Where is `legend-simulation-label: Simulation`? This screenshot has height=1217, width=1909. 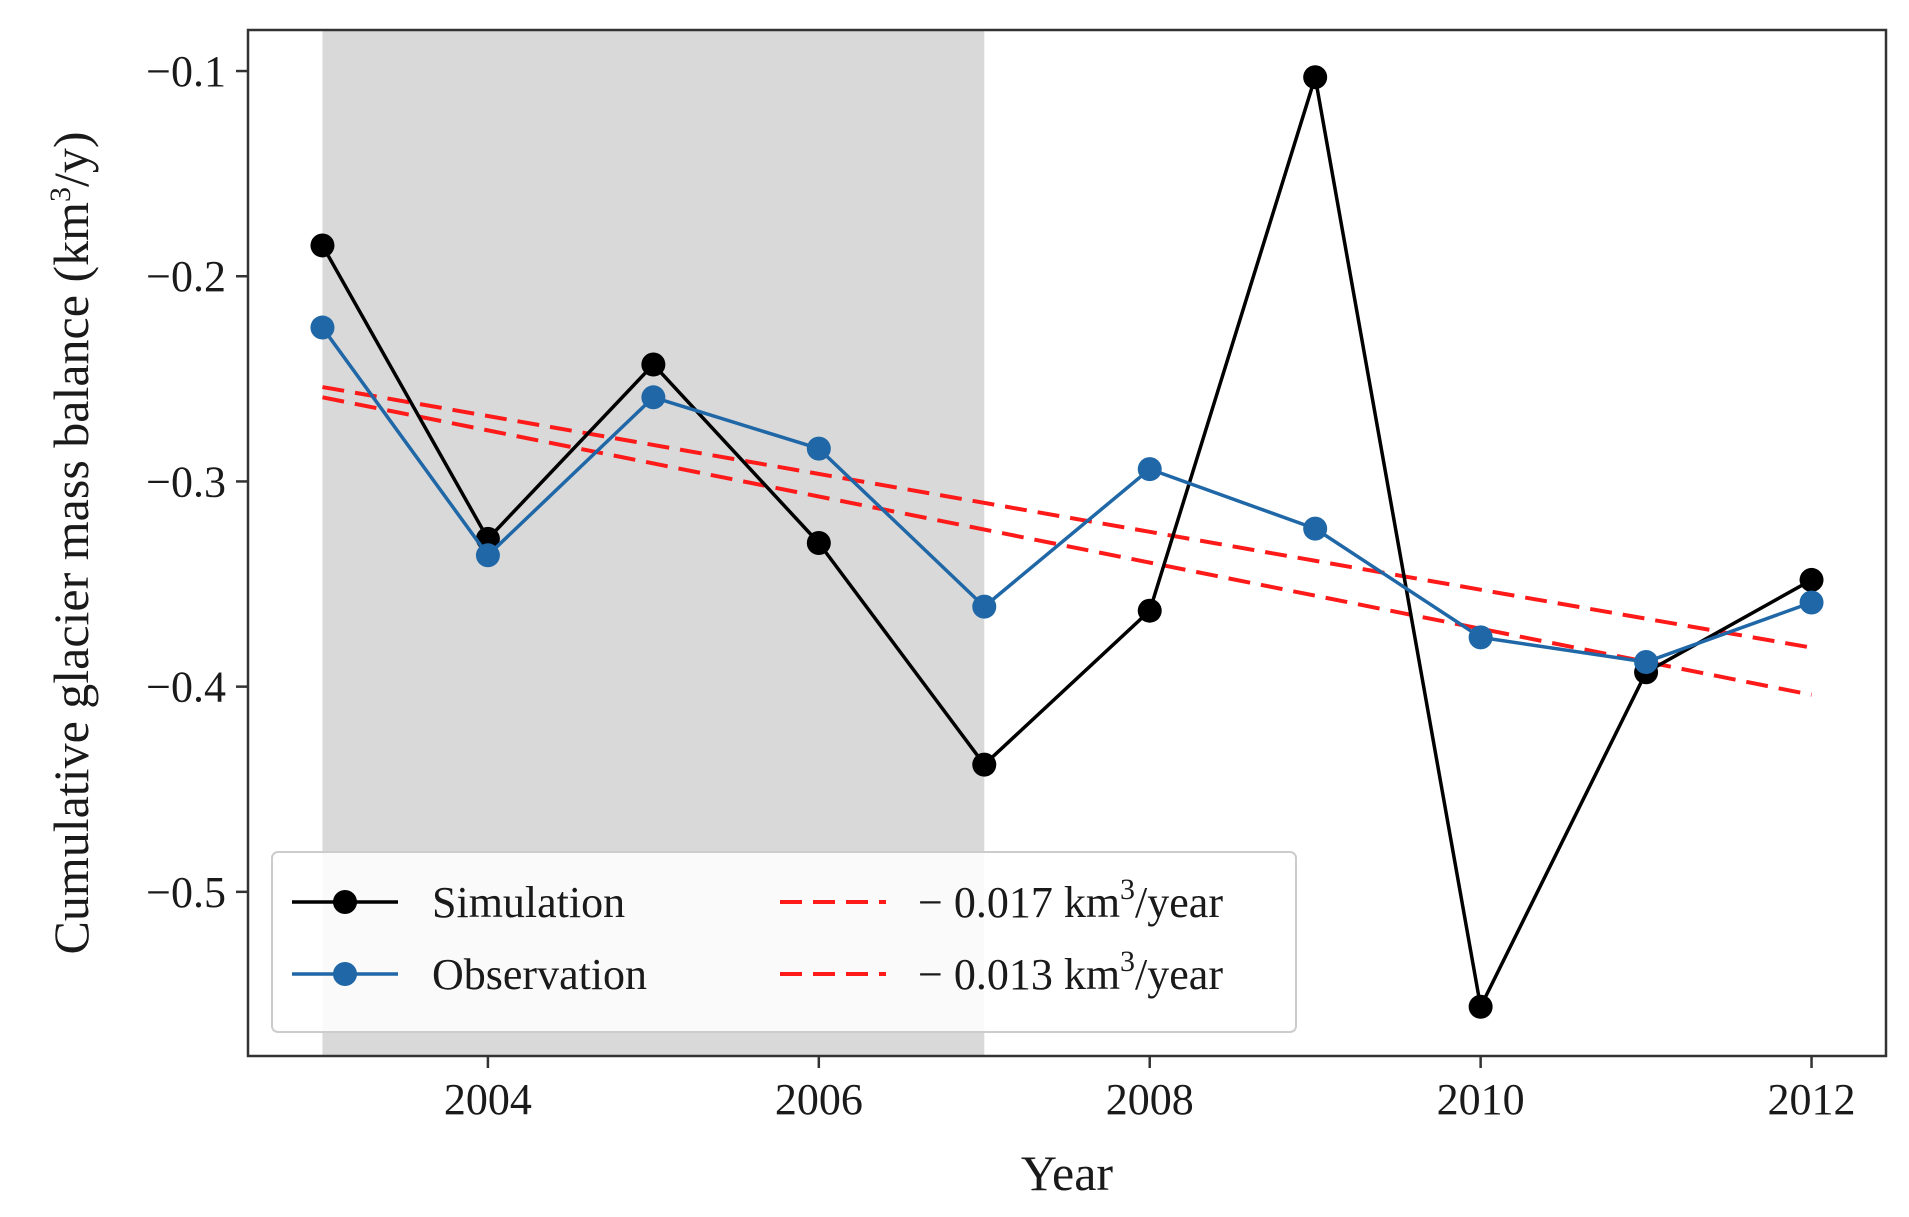
legend-simulation-label: Simulation is located at coordinates (528, 902).